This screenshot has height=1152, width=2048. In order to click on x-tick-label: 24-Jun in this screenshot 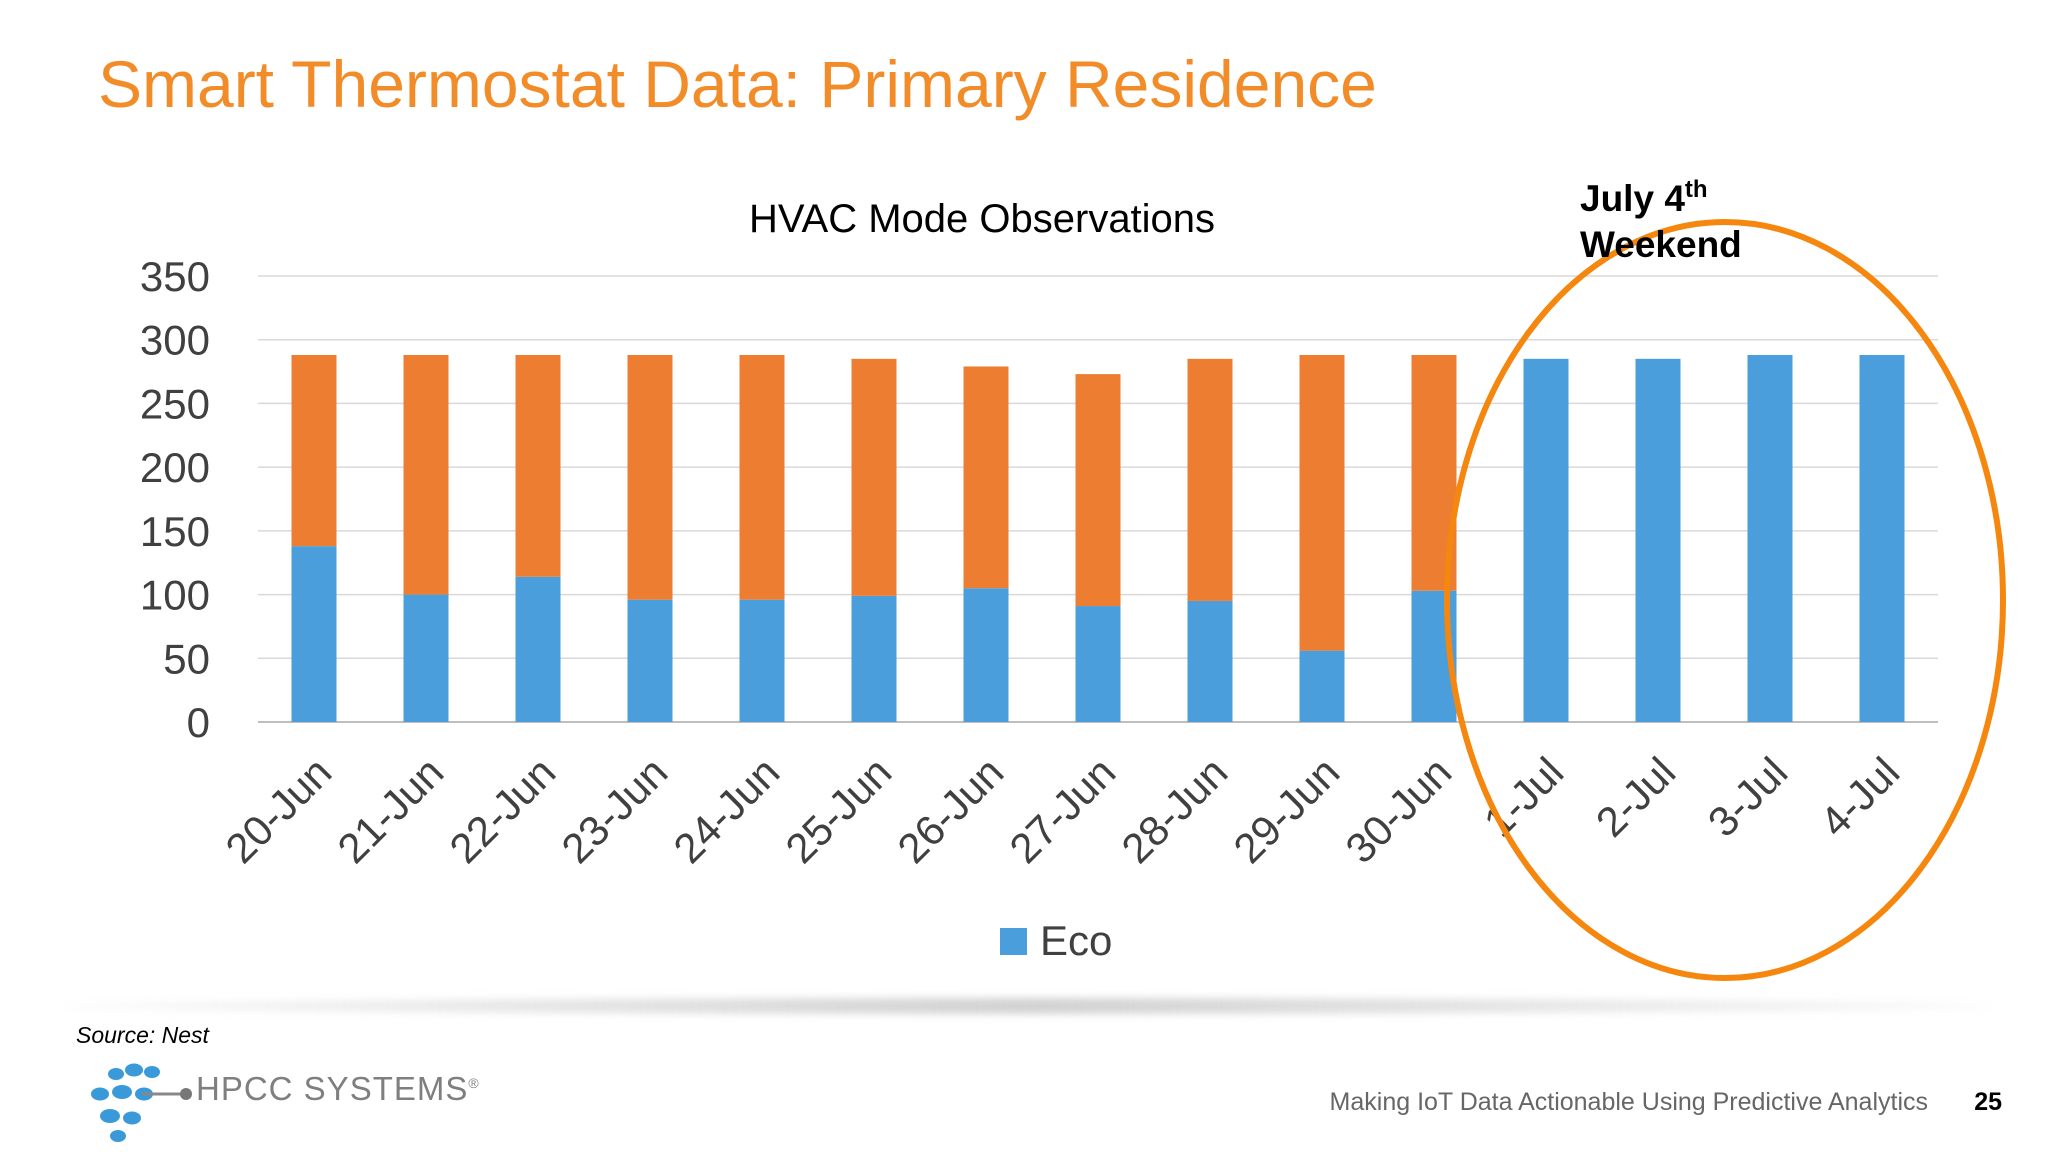, I will do `click(726, 810)`.